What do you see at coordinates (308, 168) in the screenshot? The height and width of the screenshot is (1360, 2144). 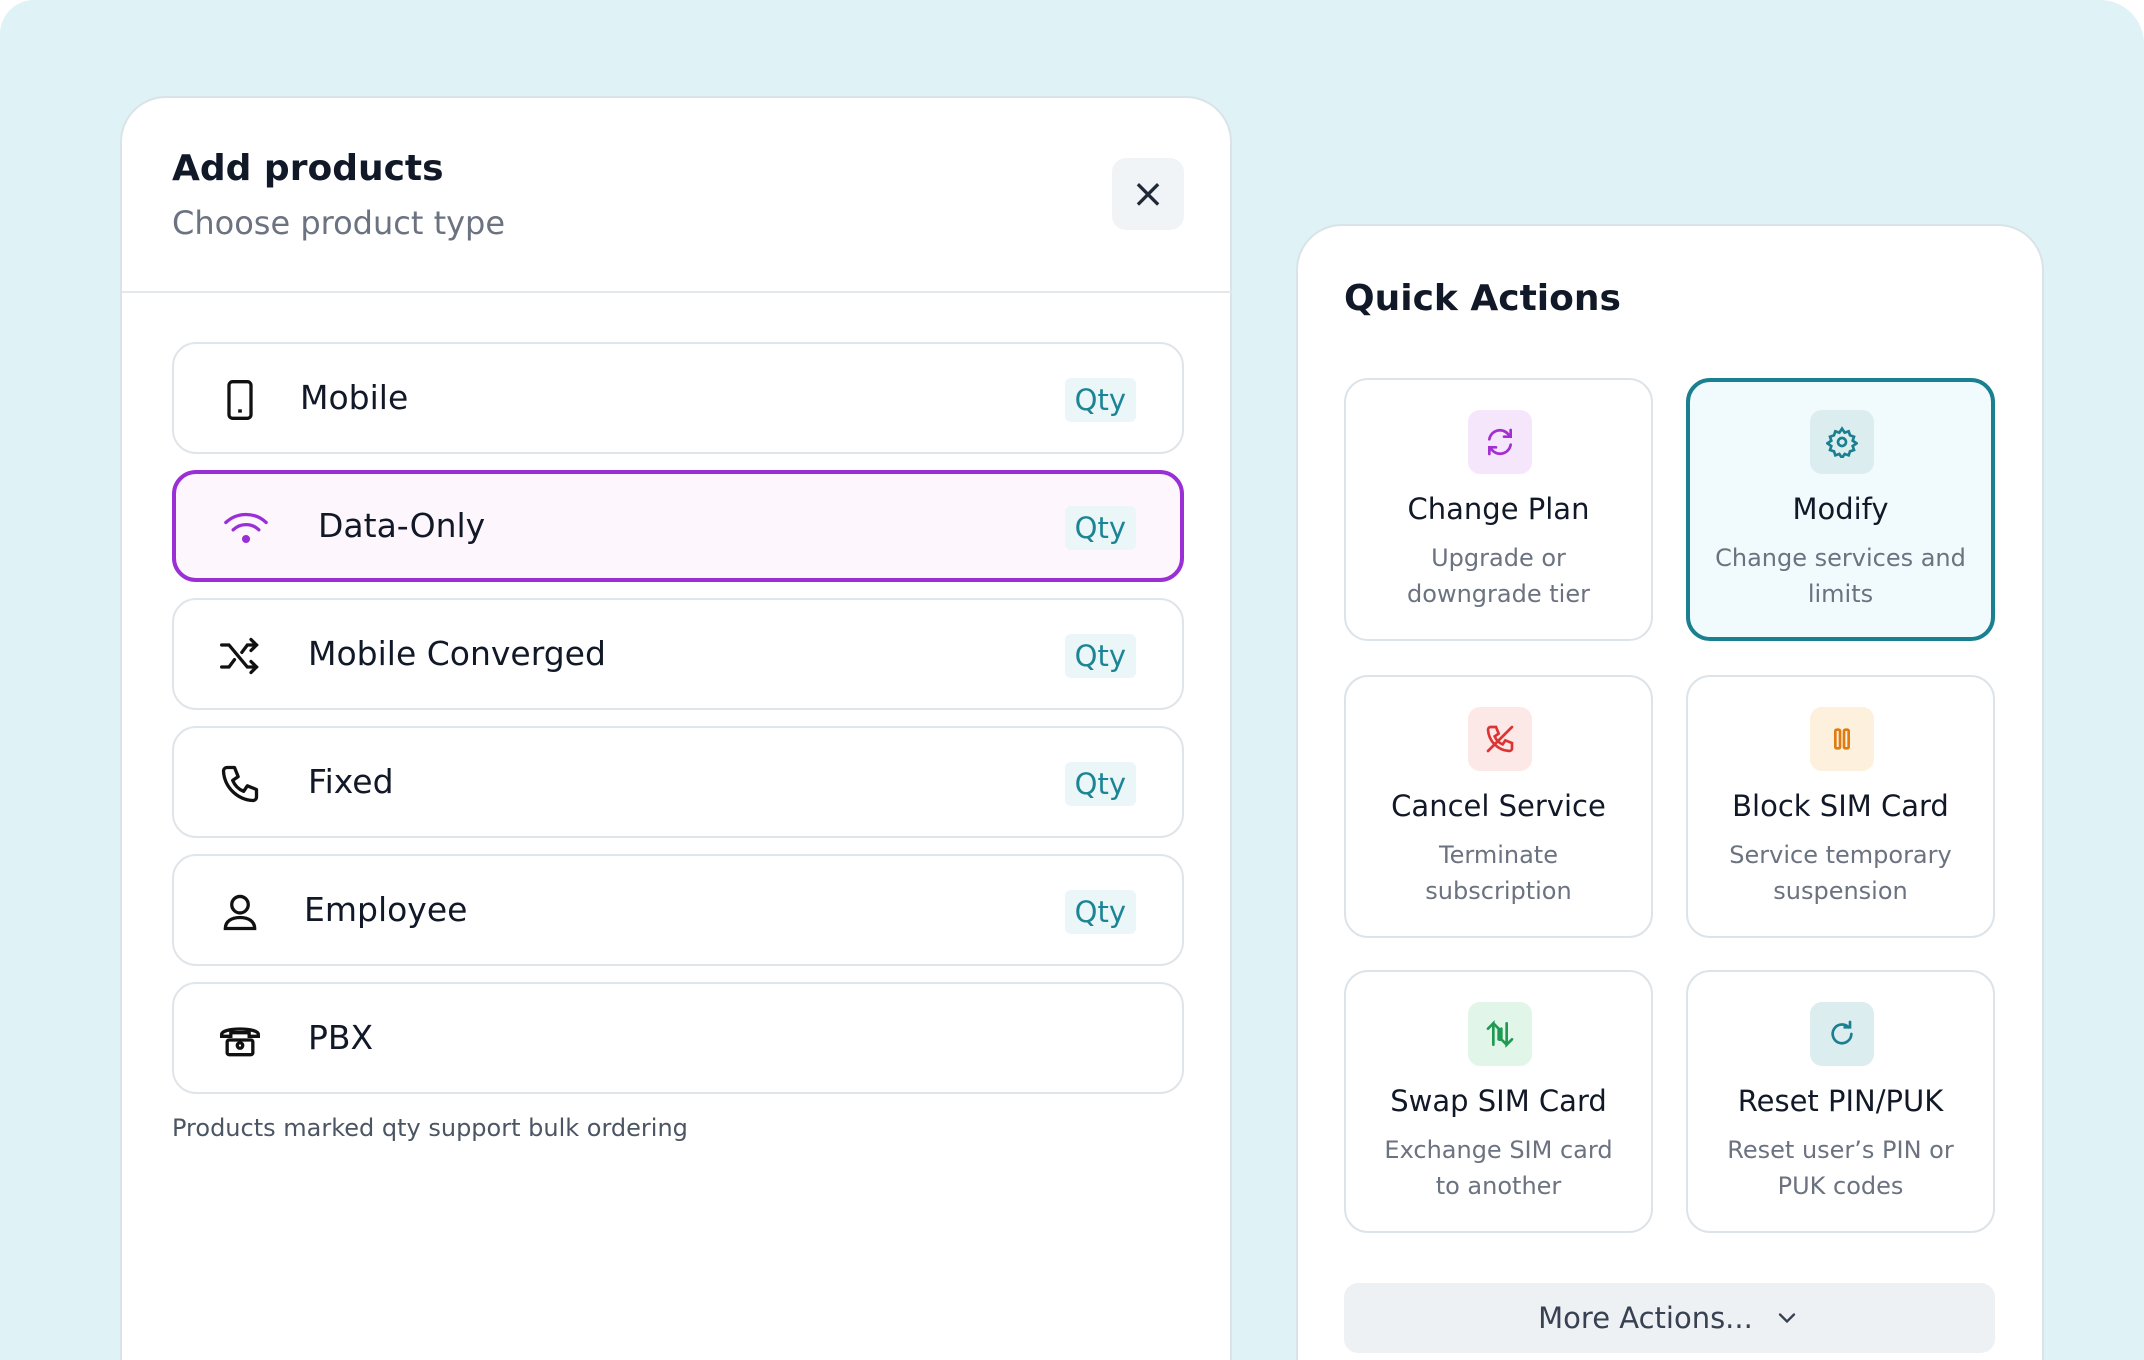 I see `panel-title: Add products` at bounding box center [308, 168].